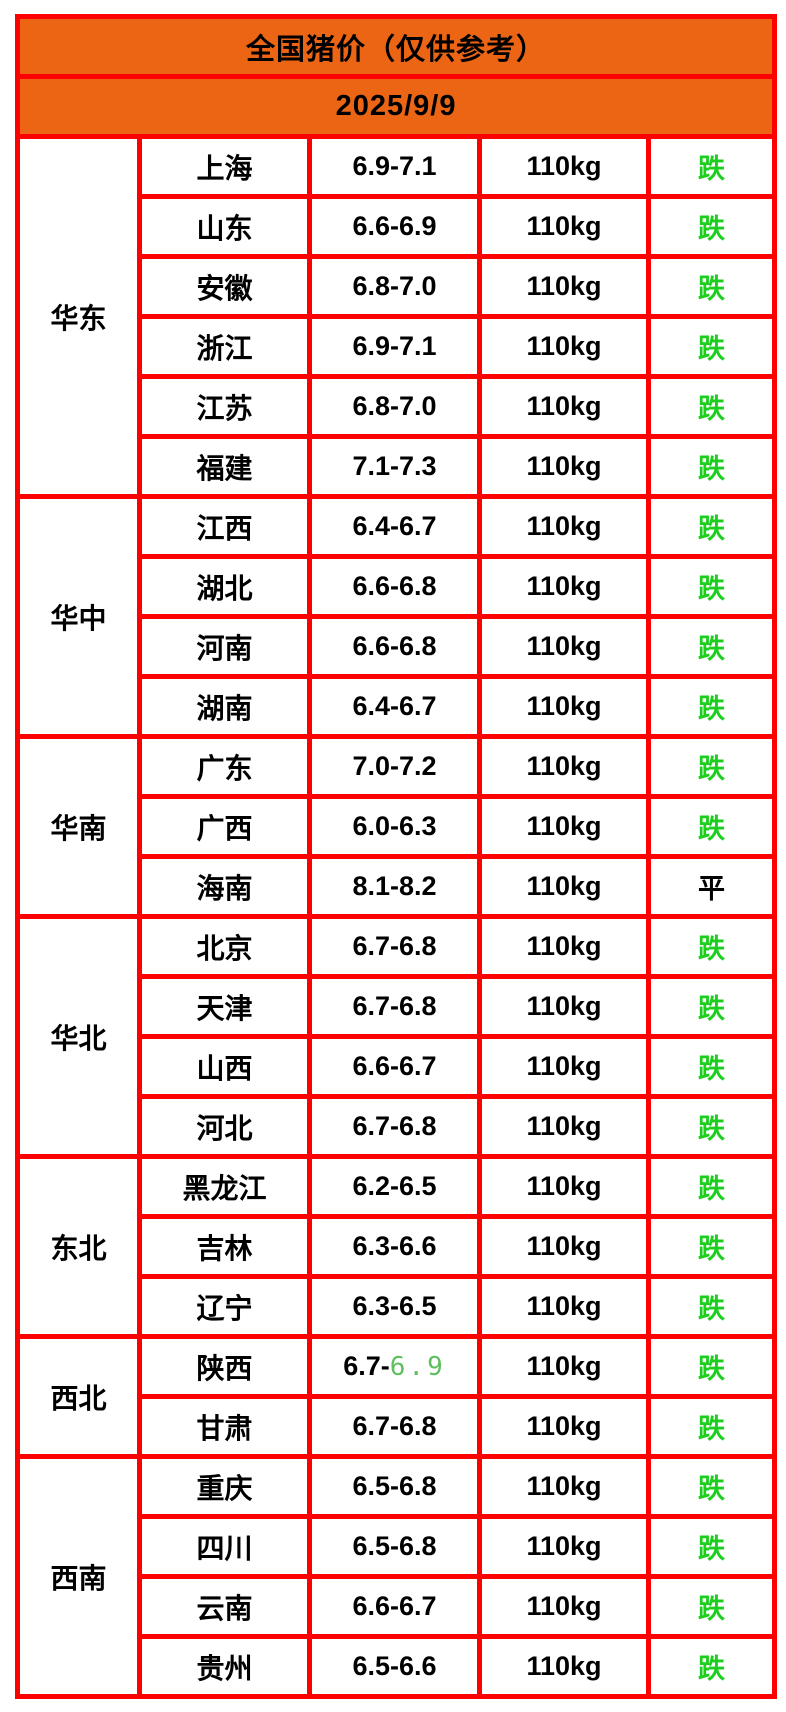 This screenshot has height=1712, width=786. Describe the element at coordinates (224, 346) in the screenshot. I see `province-cell: 浙江` at that location.